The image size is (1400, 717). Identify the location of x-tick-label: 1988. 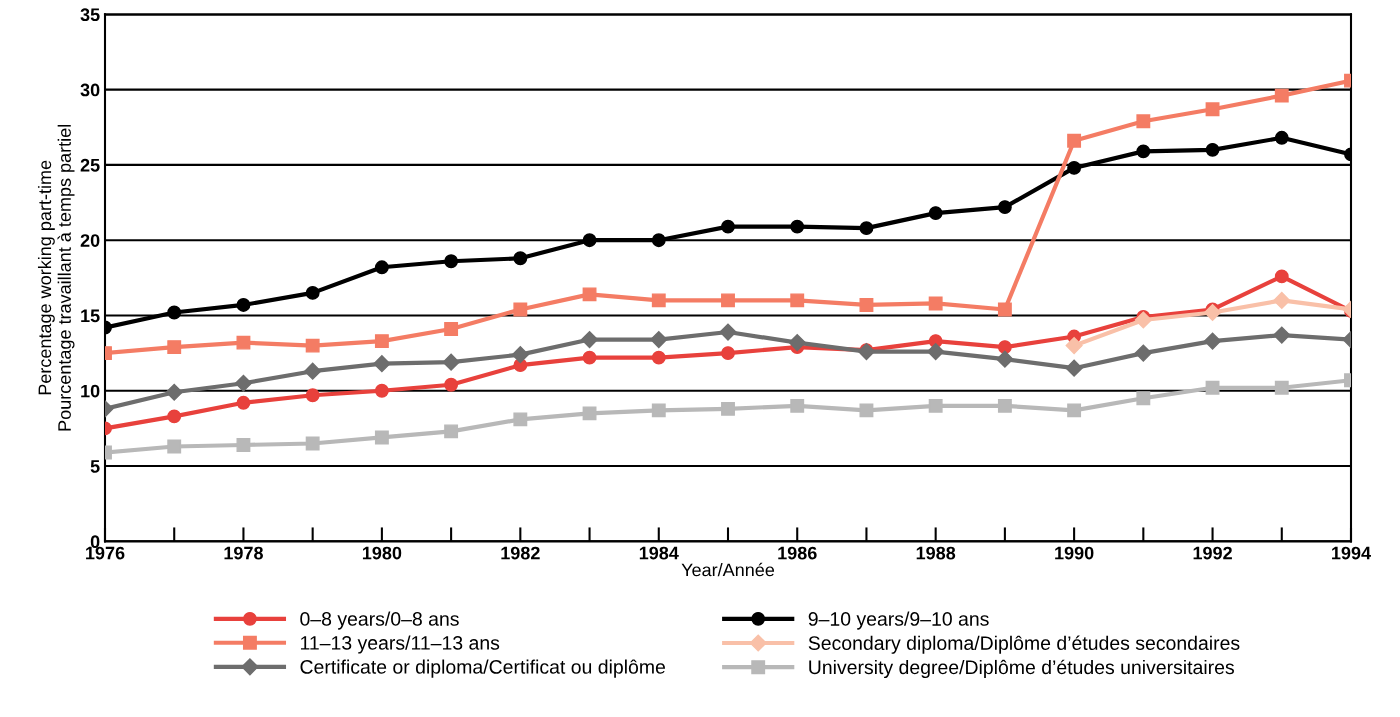
(936, 553).